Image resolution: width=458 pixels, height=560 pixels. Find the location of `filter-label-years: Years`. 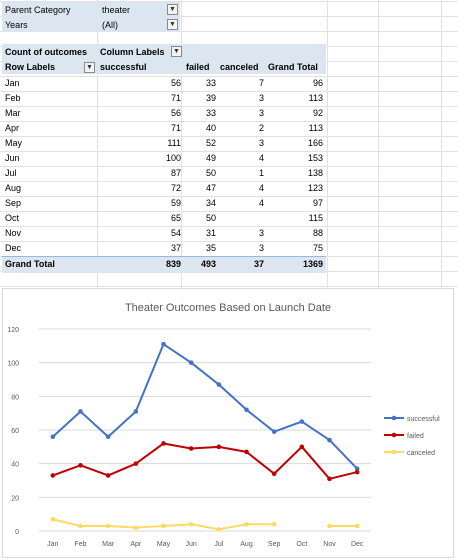

filter-label-years: Years is located at coordinates (16, 25).